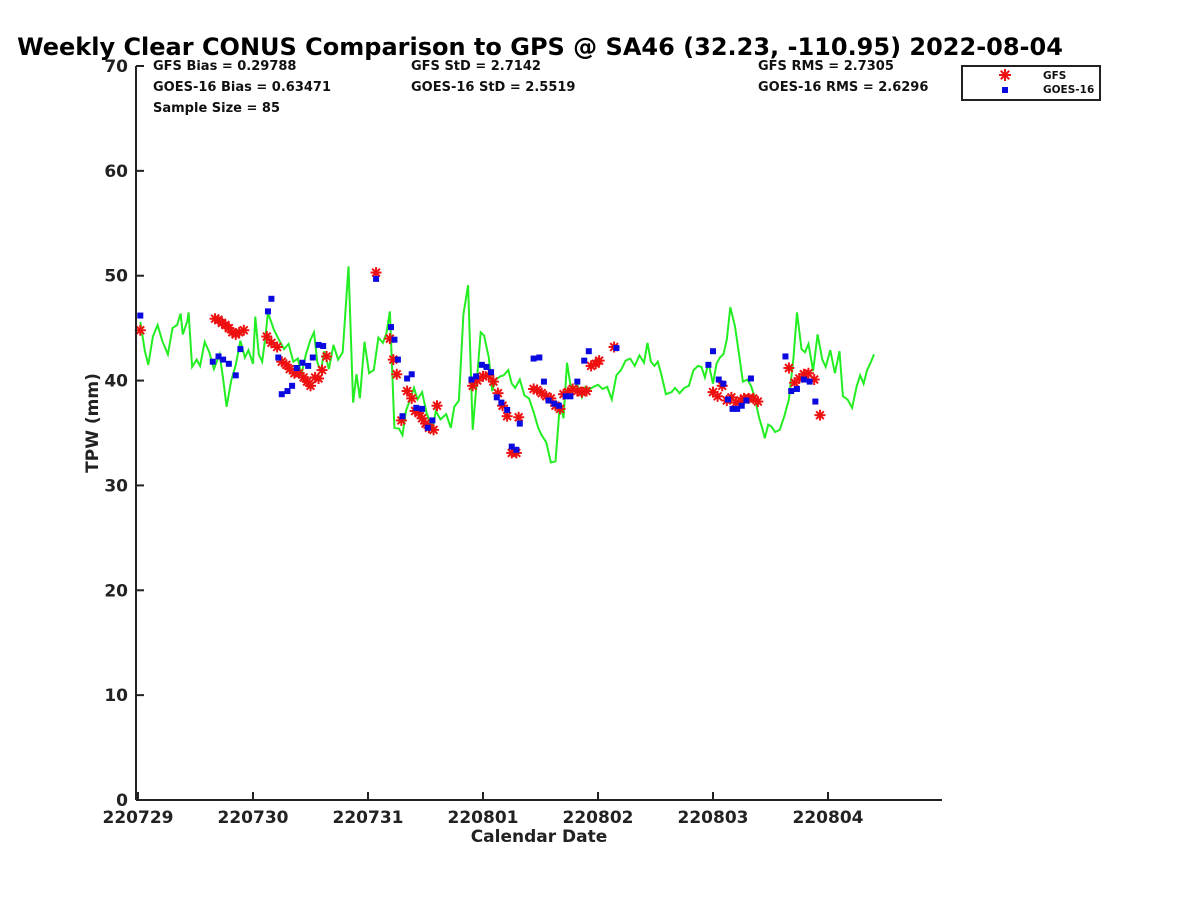 This screenshot has height=900, width=1200. What do you see at coordinates (224, 66) in the screenshot?
I see `stat-text: GFS Bias = 0.29788` at bounding box center [224, 66].